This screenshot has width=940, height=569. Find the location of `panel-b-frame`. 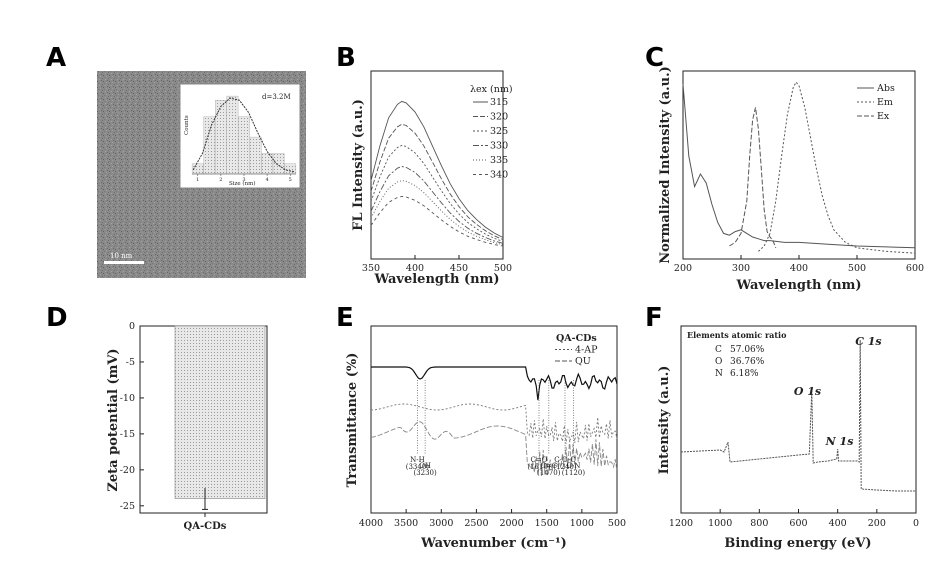

panel-b-frame is located at coordinates (437, 165).